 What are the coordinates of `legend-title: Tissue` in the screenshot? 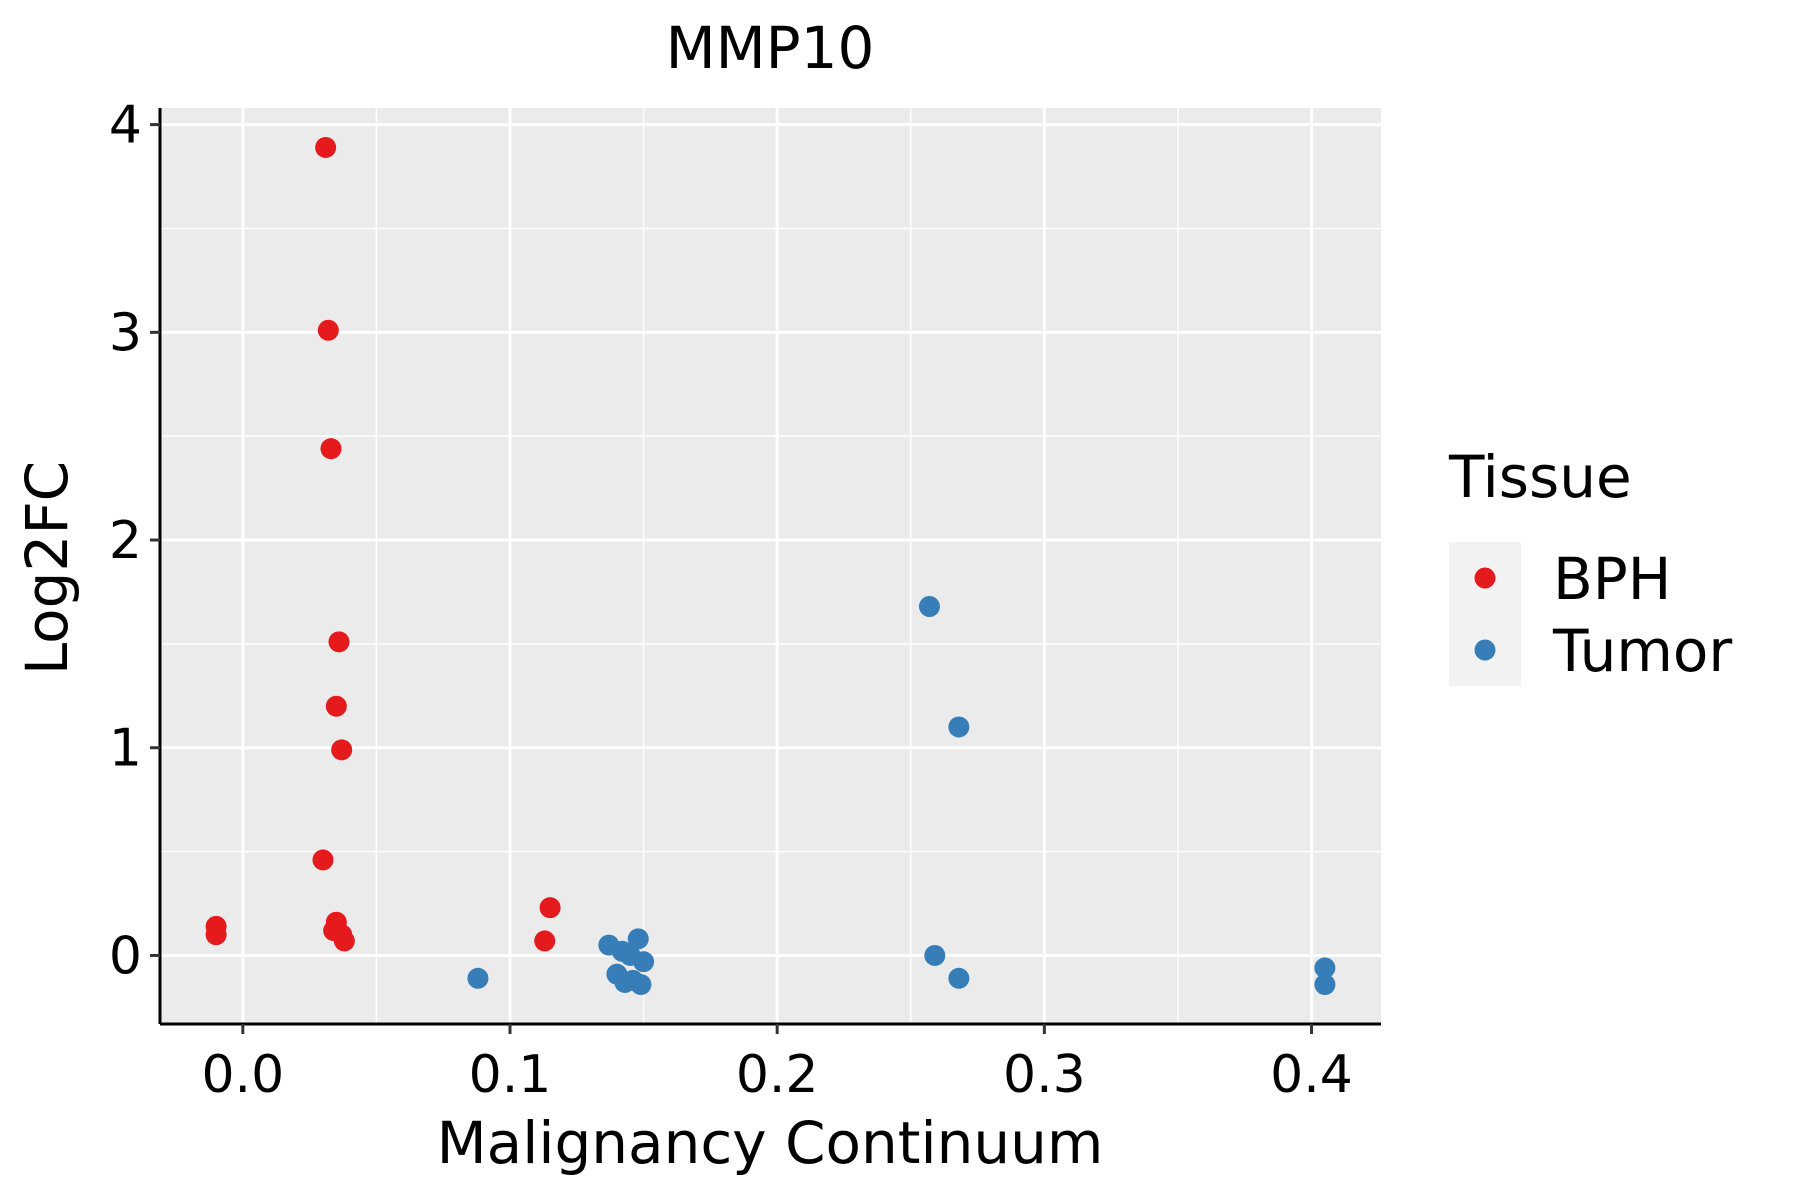 It's located at (1540, 477).